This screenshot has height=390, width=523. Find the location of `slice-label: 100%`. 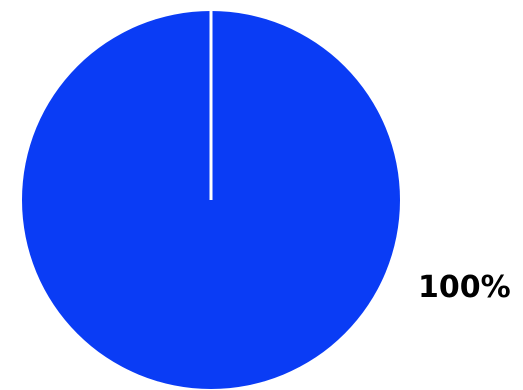

slice-label: 100% is located at coordinates (464, 287).